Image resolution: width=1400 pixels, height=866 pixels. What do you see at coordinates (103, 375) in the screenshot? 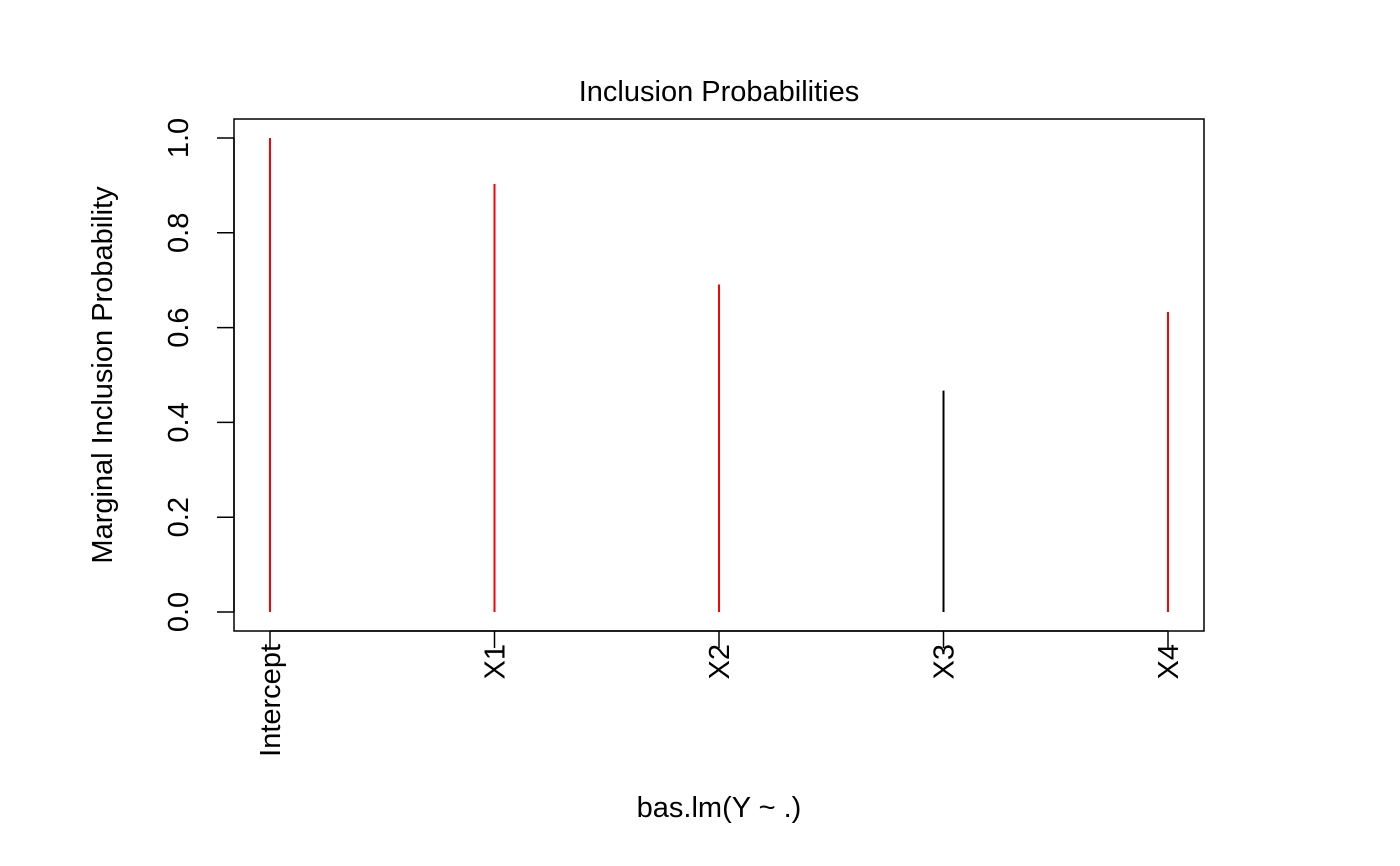
I see `y-axis-label: Marginal Inclusion Probability` at bounding box center [103, 375].